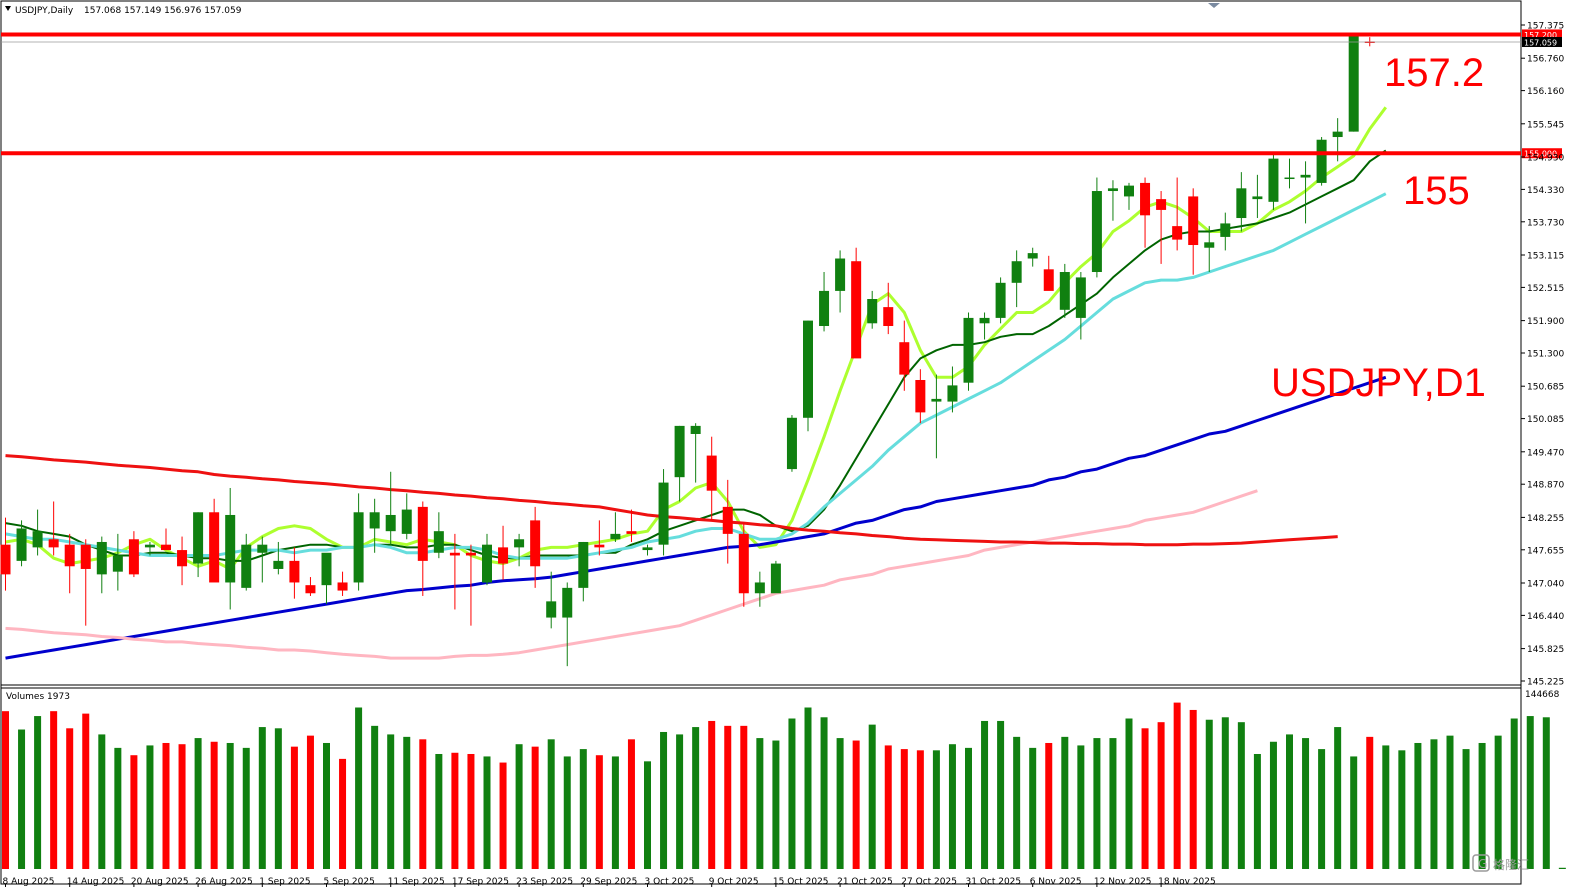  I want to click on x-tick-label: 31 Oct 2025, so click(994, 882).